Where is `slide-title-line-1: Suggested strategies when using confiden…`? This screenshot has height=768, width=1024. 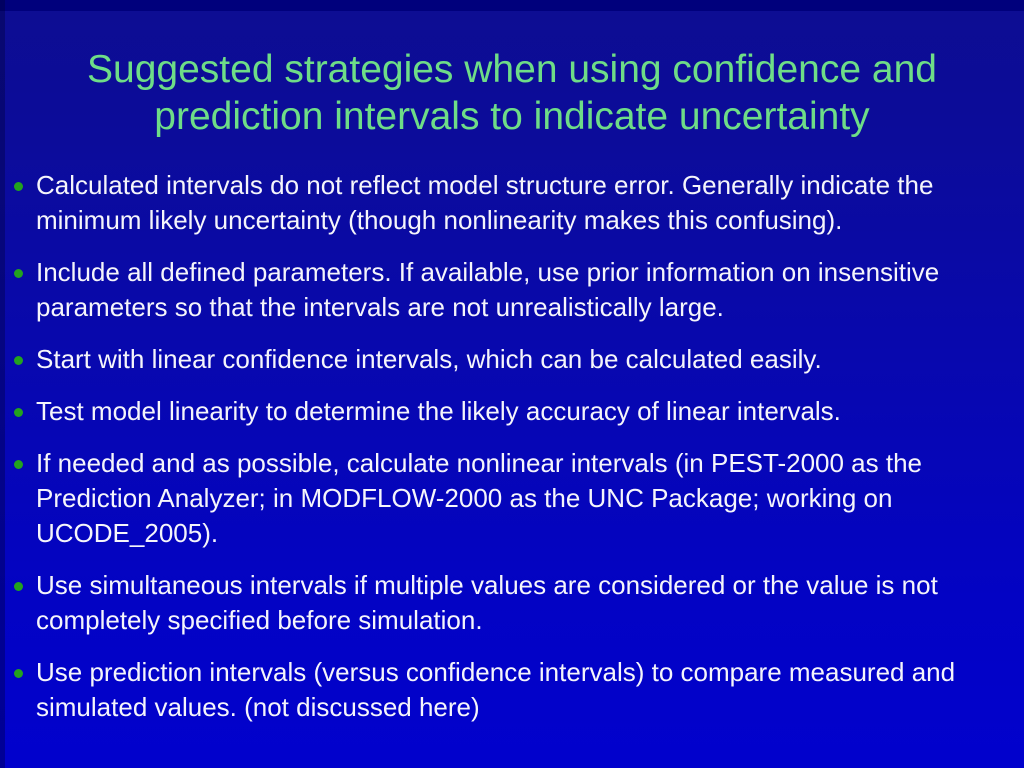 slide-title-line-1: Suggested strategies when using confiden… is located at coordinates (512, 69).